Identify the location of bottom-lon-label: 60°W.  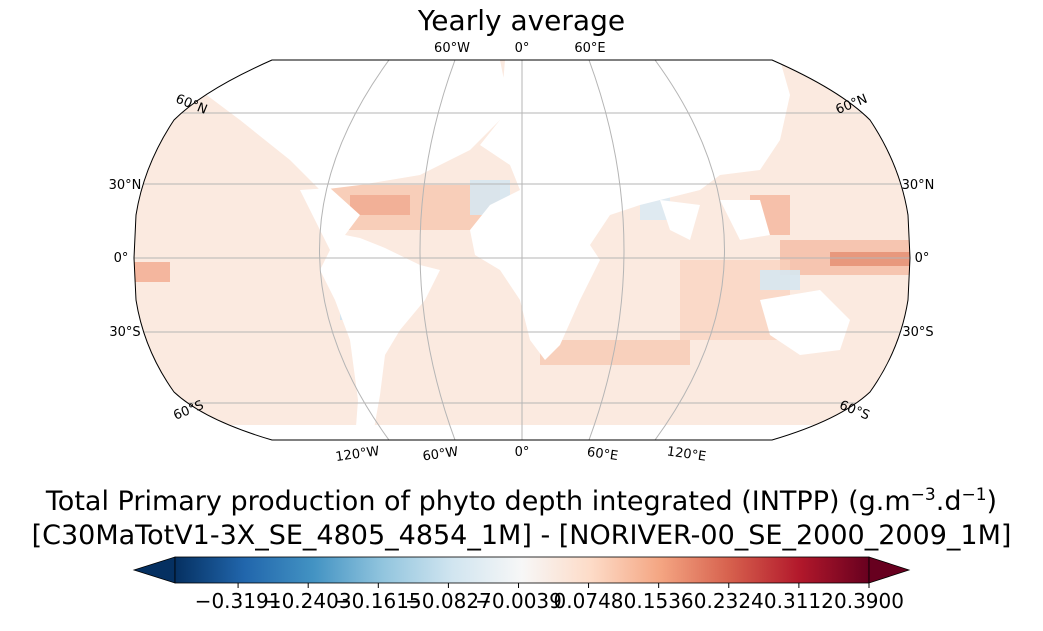
(441, 455).